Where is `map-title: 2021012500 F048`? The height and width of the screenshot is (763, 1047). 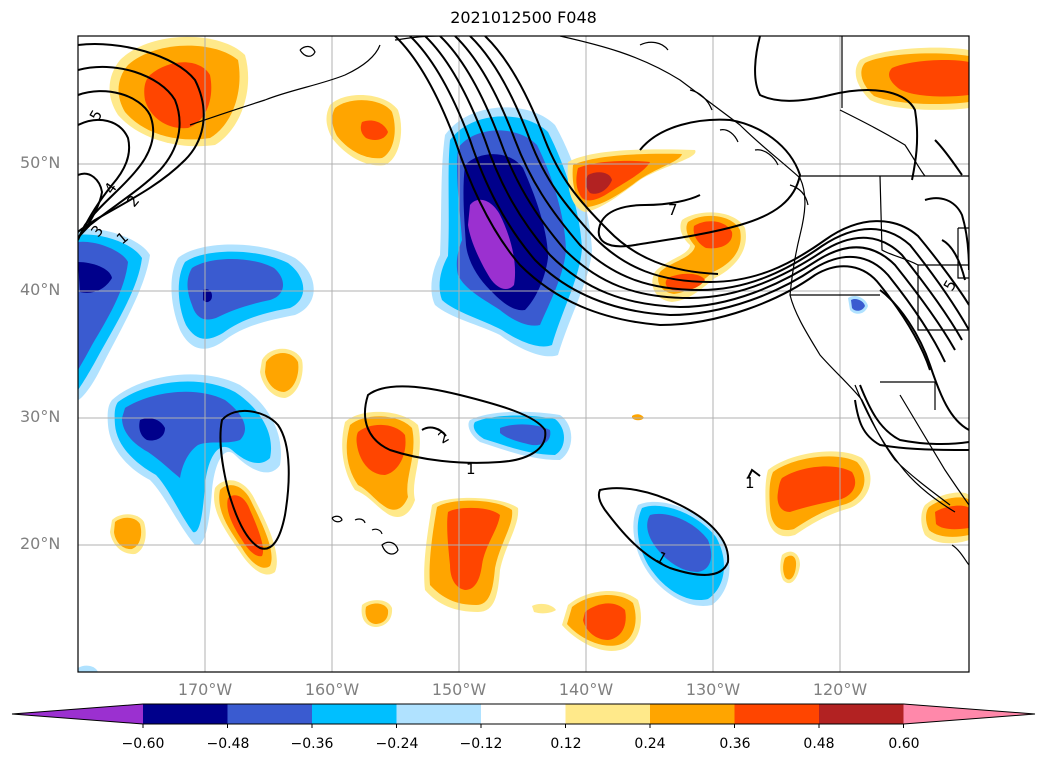
map-title: 2021012500 F048 is located at coordinates (523, 17).